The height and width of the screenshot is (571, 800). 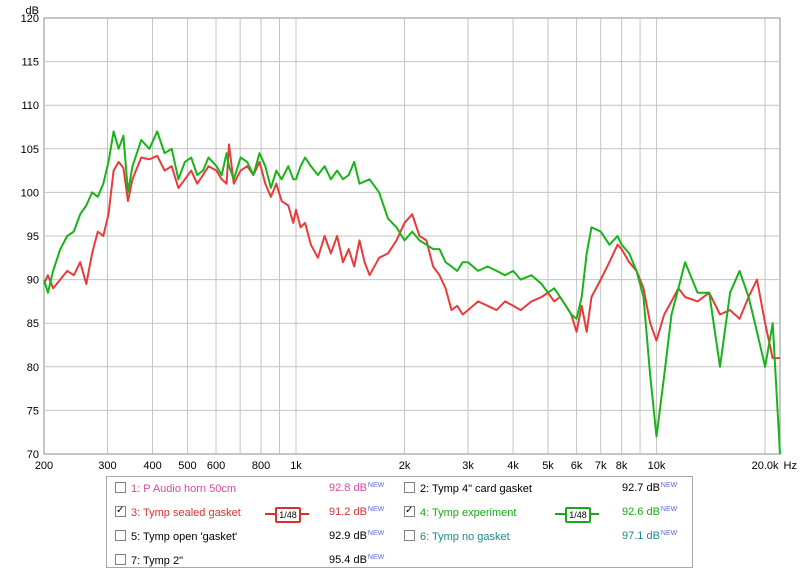 What do you see at coordinates (30, 106) in the screenshot?
I see `y-tick-label: 110` at bounding box center [30, 106].